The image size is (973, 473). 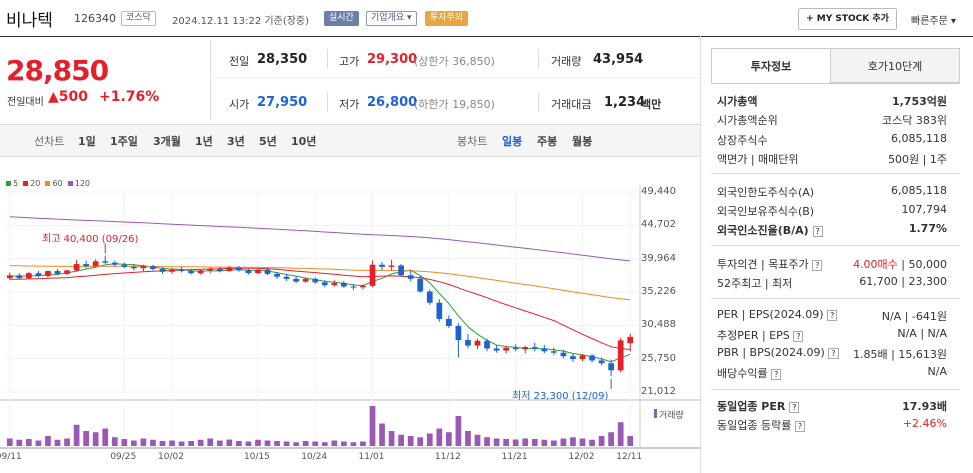 What do you see at coordinates (282, 59) in the screenshot?
I see `prev-value: 28,350` at bounding box center [282, 59].